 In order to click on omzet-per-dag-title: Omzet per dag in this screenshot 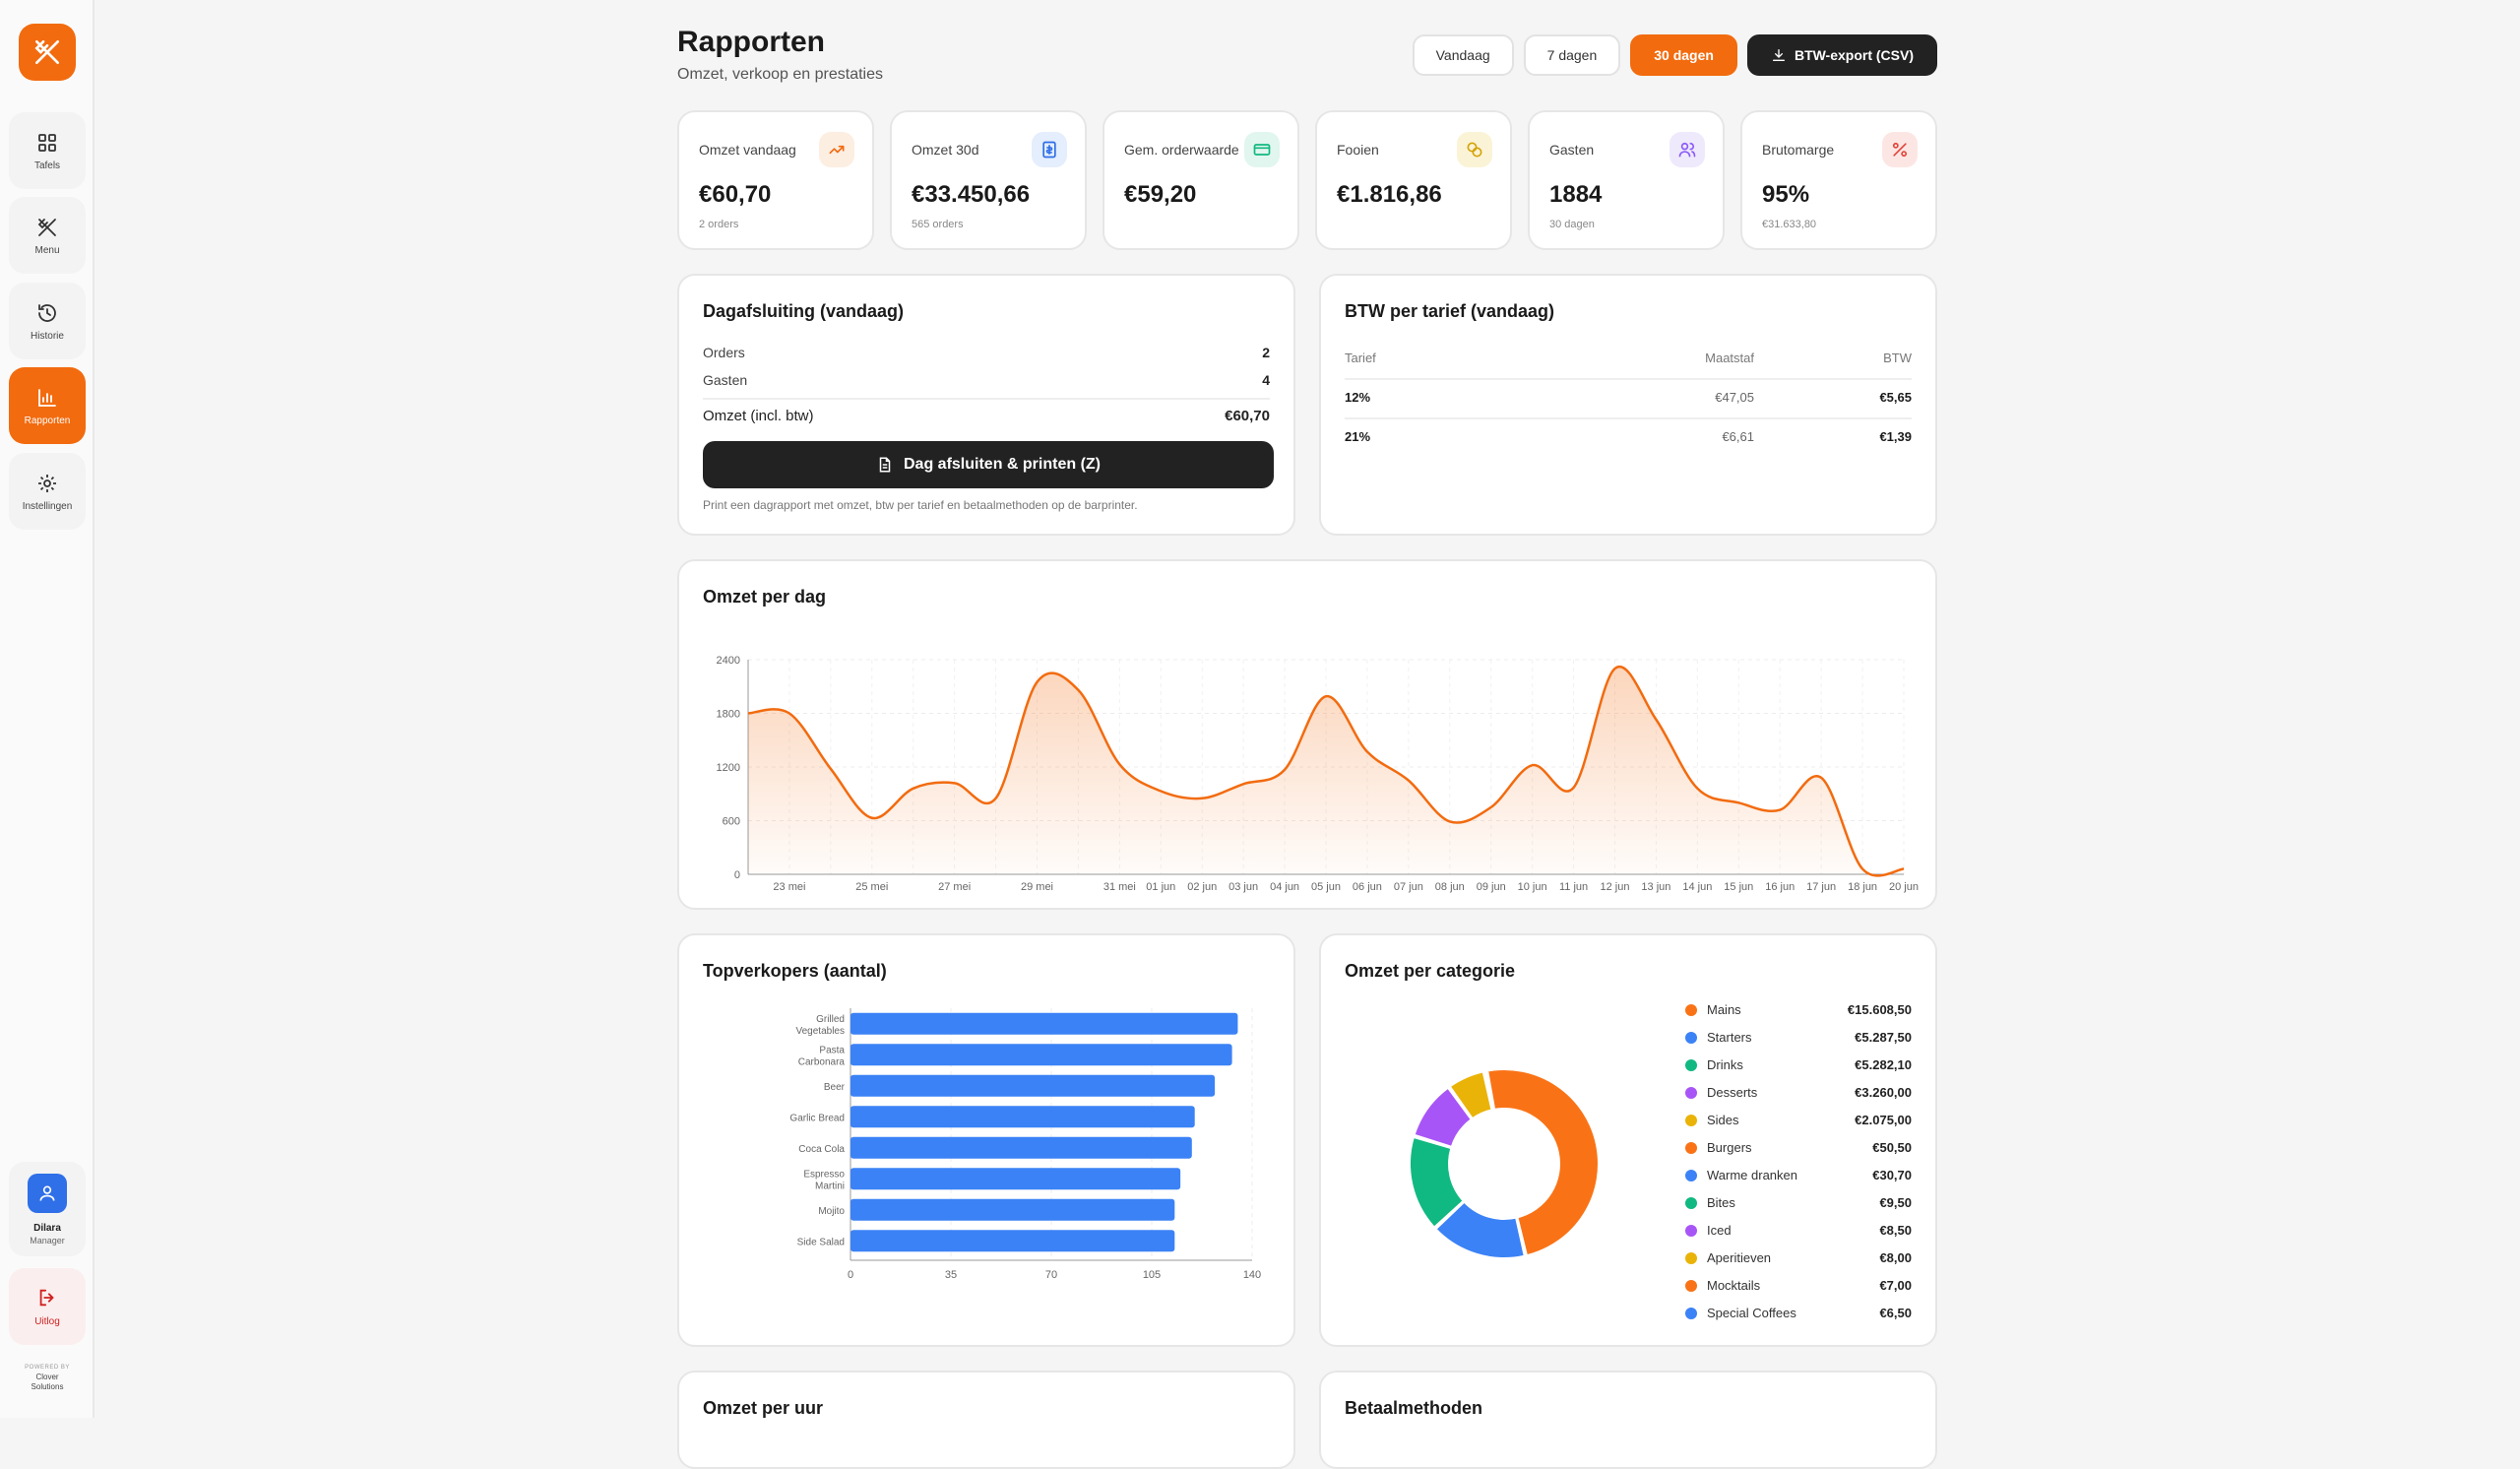, I will do `click(765, 597)`.